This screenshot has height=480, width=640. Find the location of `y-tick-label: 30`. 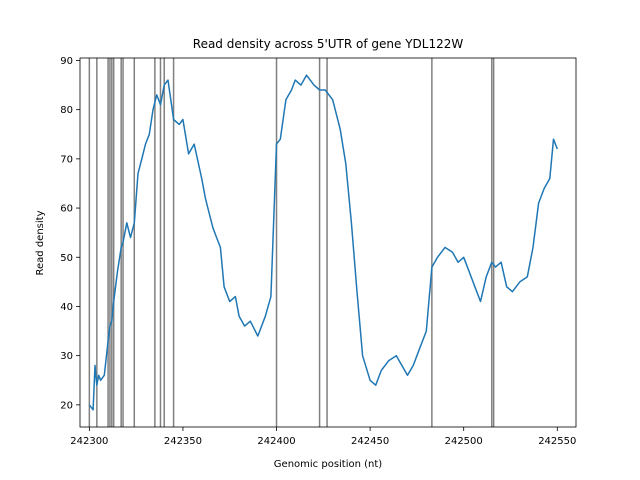

y-tick-label: 30 is located at coordinates (66, 356).